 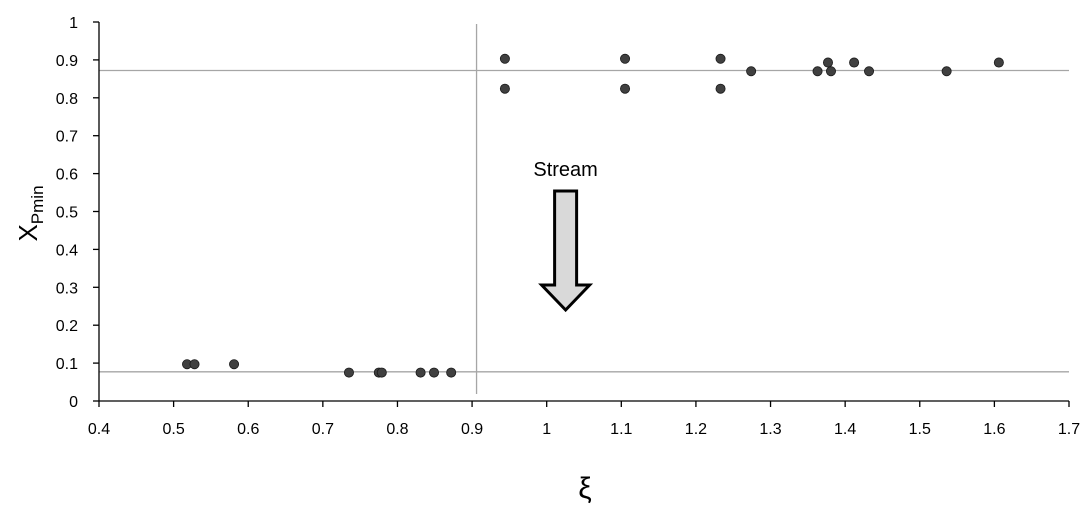 I want to click on x-tick-label: 0.6, so click(x=248, y=429).